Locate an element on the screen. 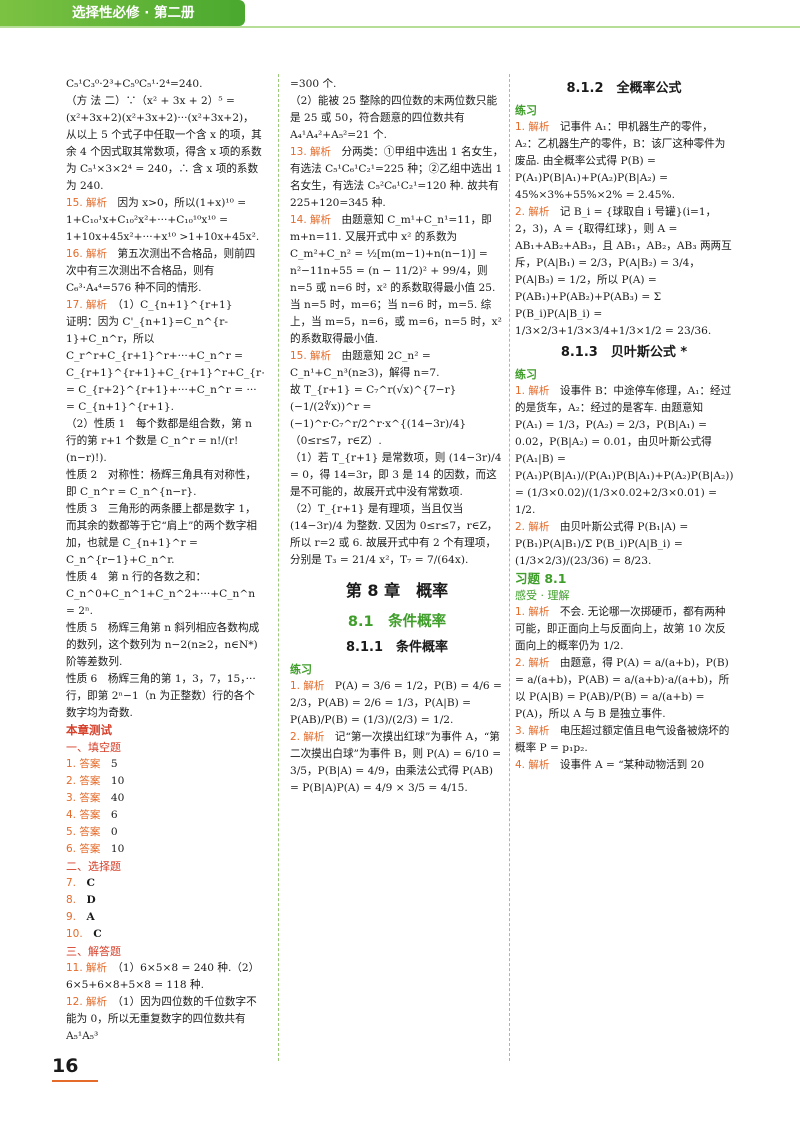 The image size is (800, 1123). subsection-title: 8.1.3 贝叶斯公式 * is located at coordinates (624, 352).